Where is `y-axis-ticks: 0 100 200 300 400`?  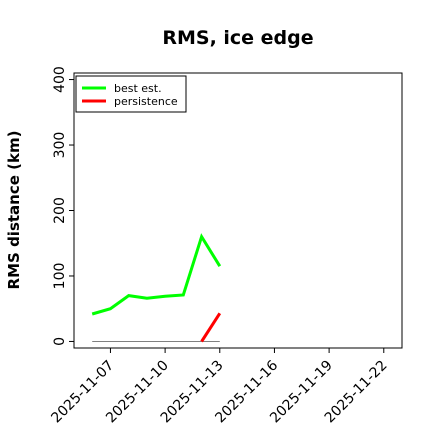 y-axis-ticks: 0 100 200 300 400 is located at coordinates (63, 206).